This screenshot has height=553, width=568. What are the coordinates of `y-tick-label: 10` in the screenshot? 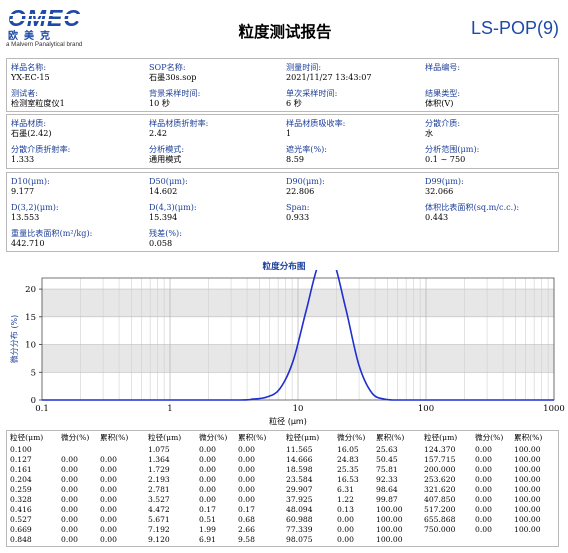 It's located at (30, 346).